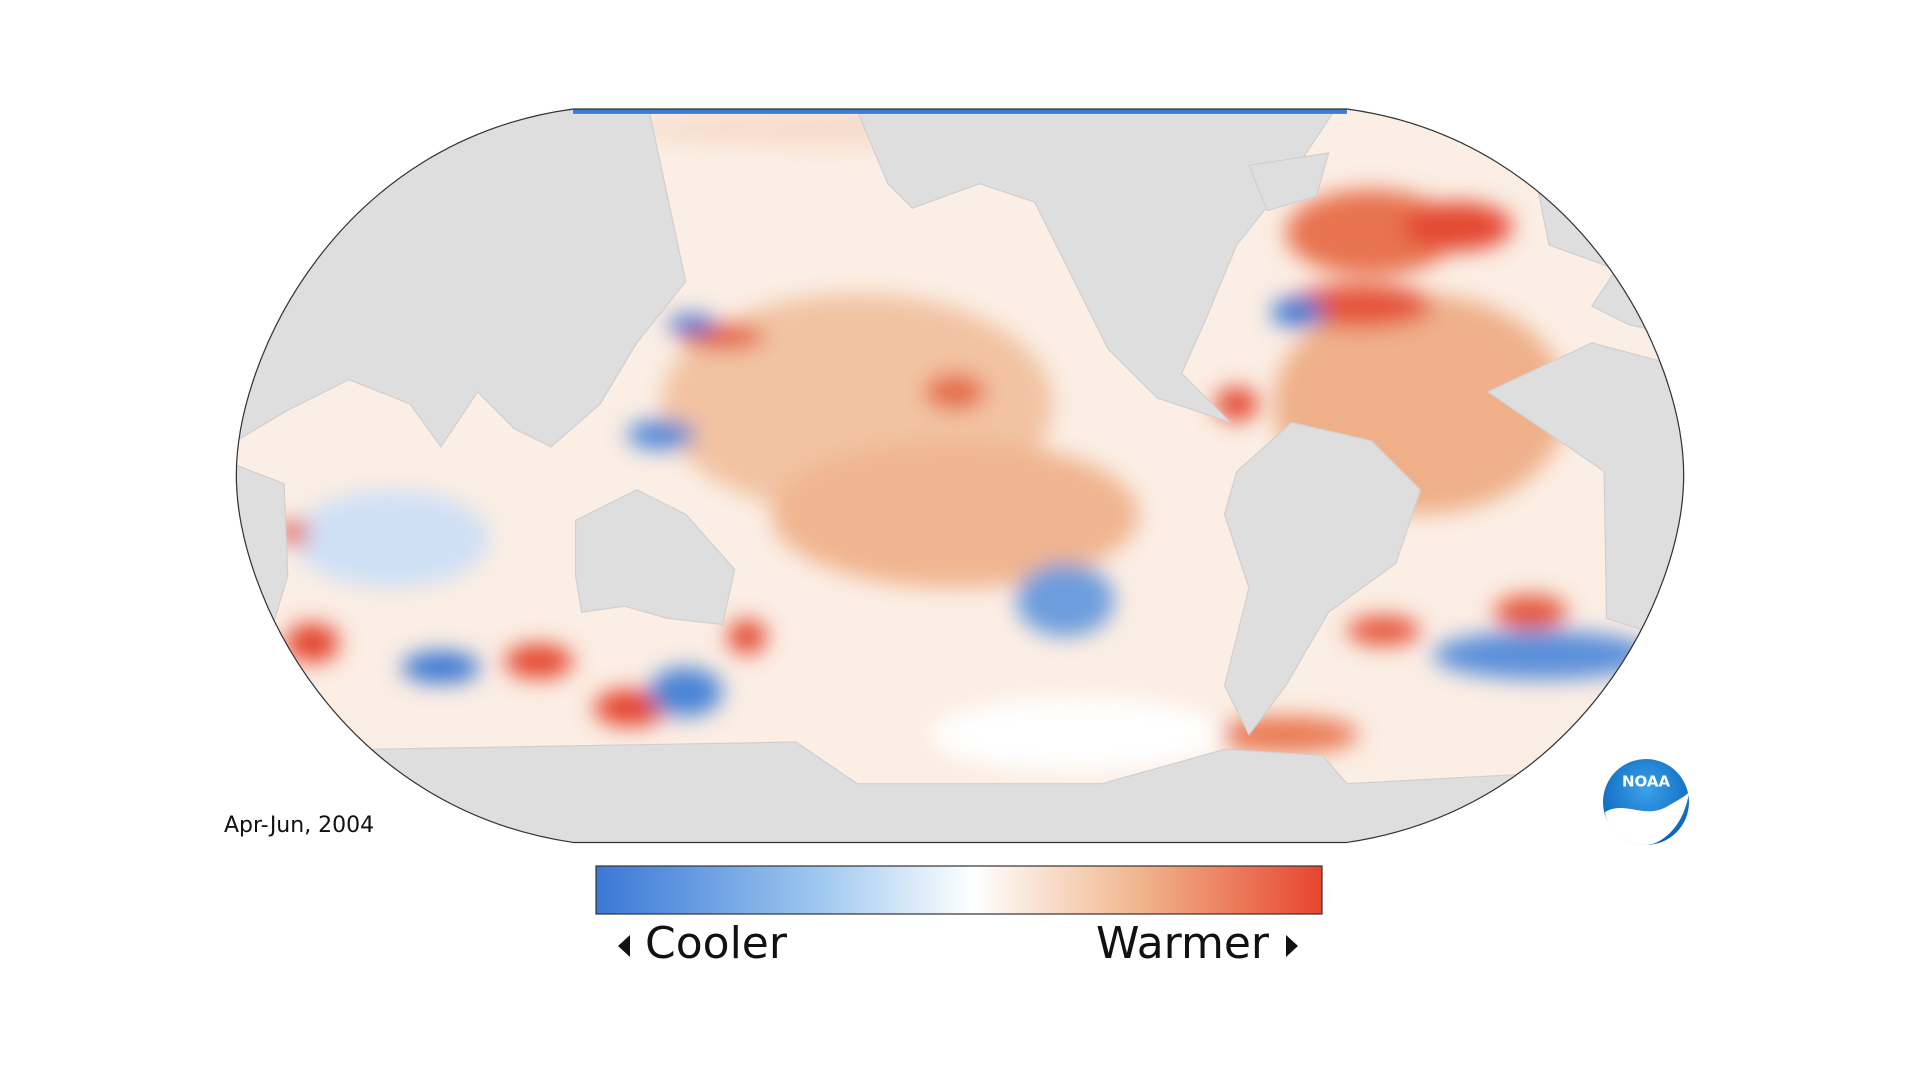 The height and width of the screenshot is (1080, 1920). Describe the element at coordinates (1646, 782) in the screenshot. I see `logo-text: NOAA` at that location.